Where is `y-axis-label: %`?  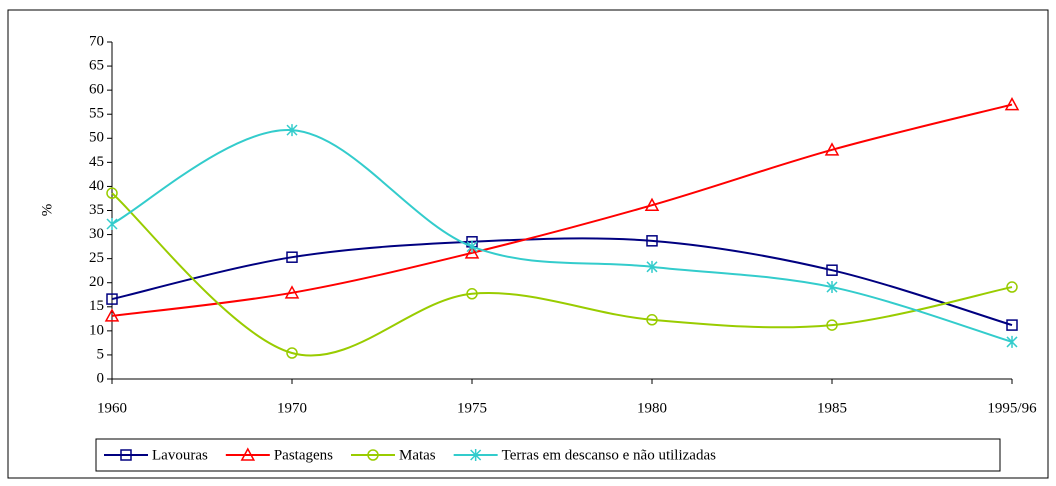 y-axis-label: % is located at coordinates (47, 210).